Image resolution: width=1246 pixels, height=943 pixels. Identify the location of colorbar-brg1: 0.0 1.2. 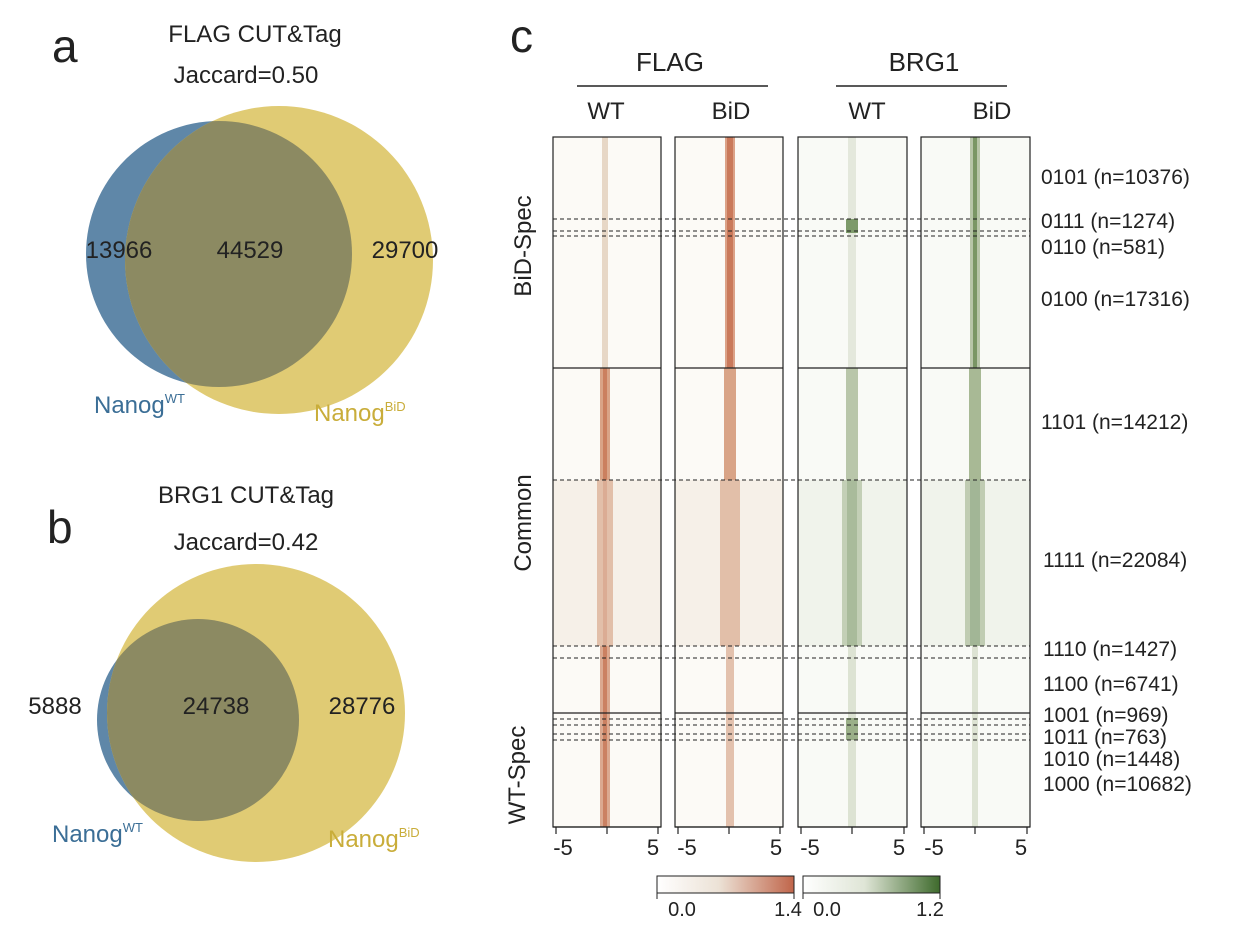
(873, 898).